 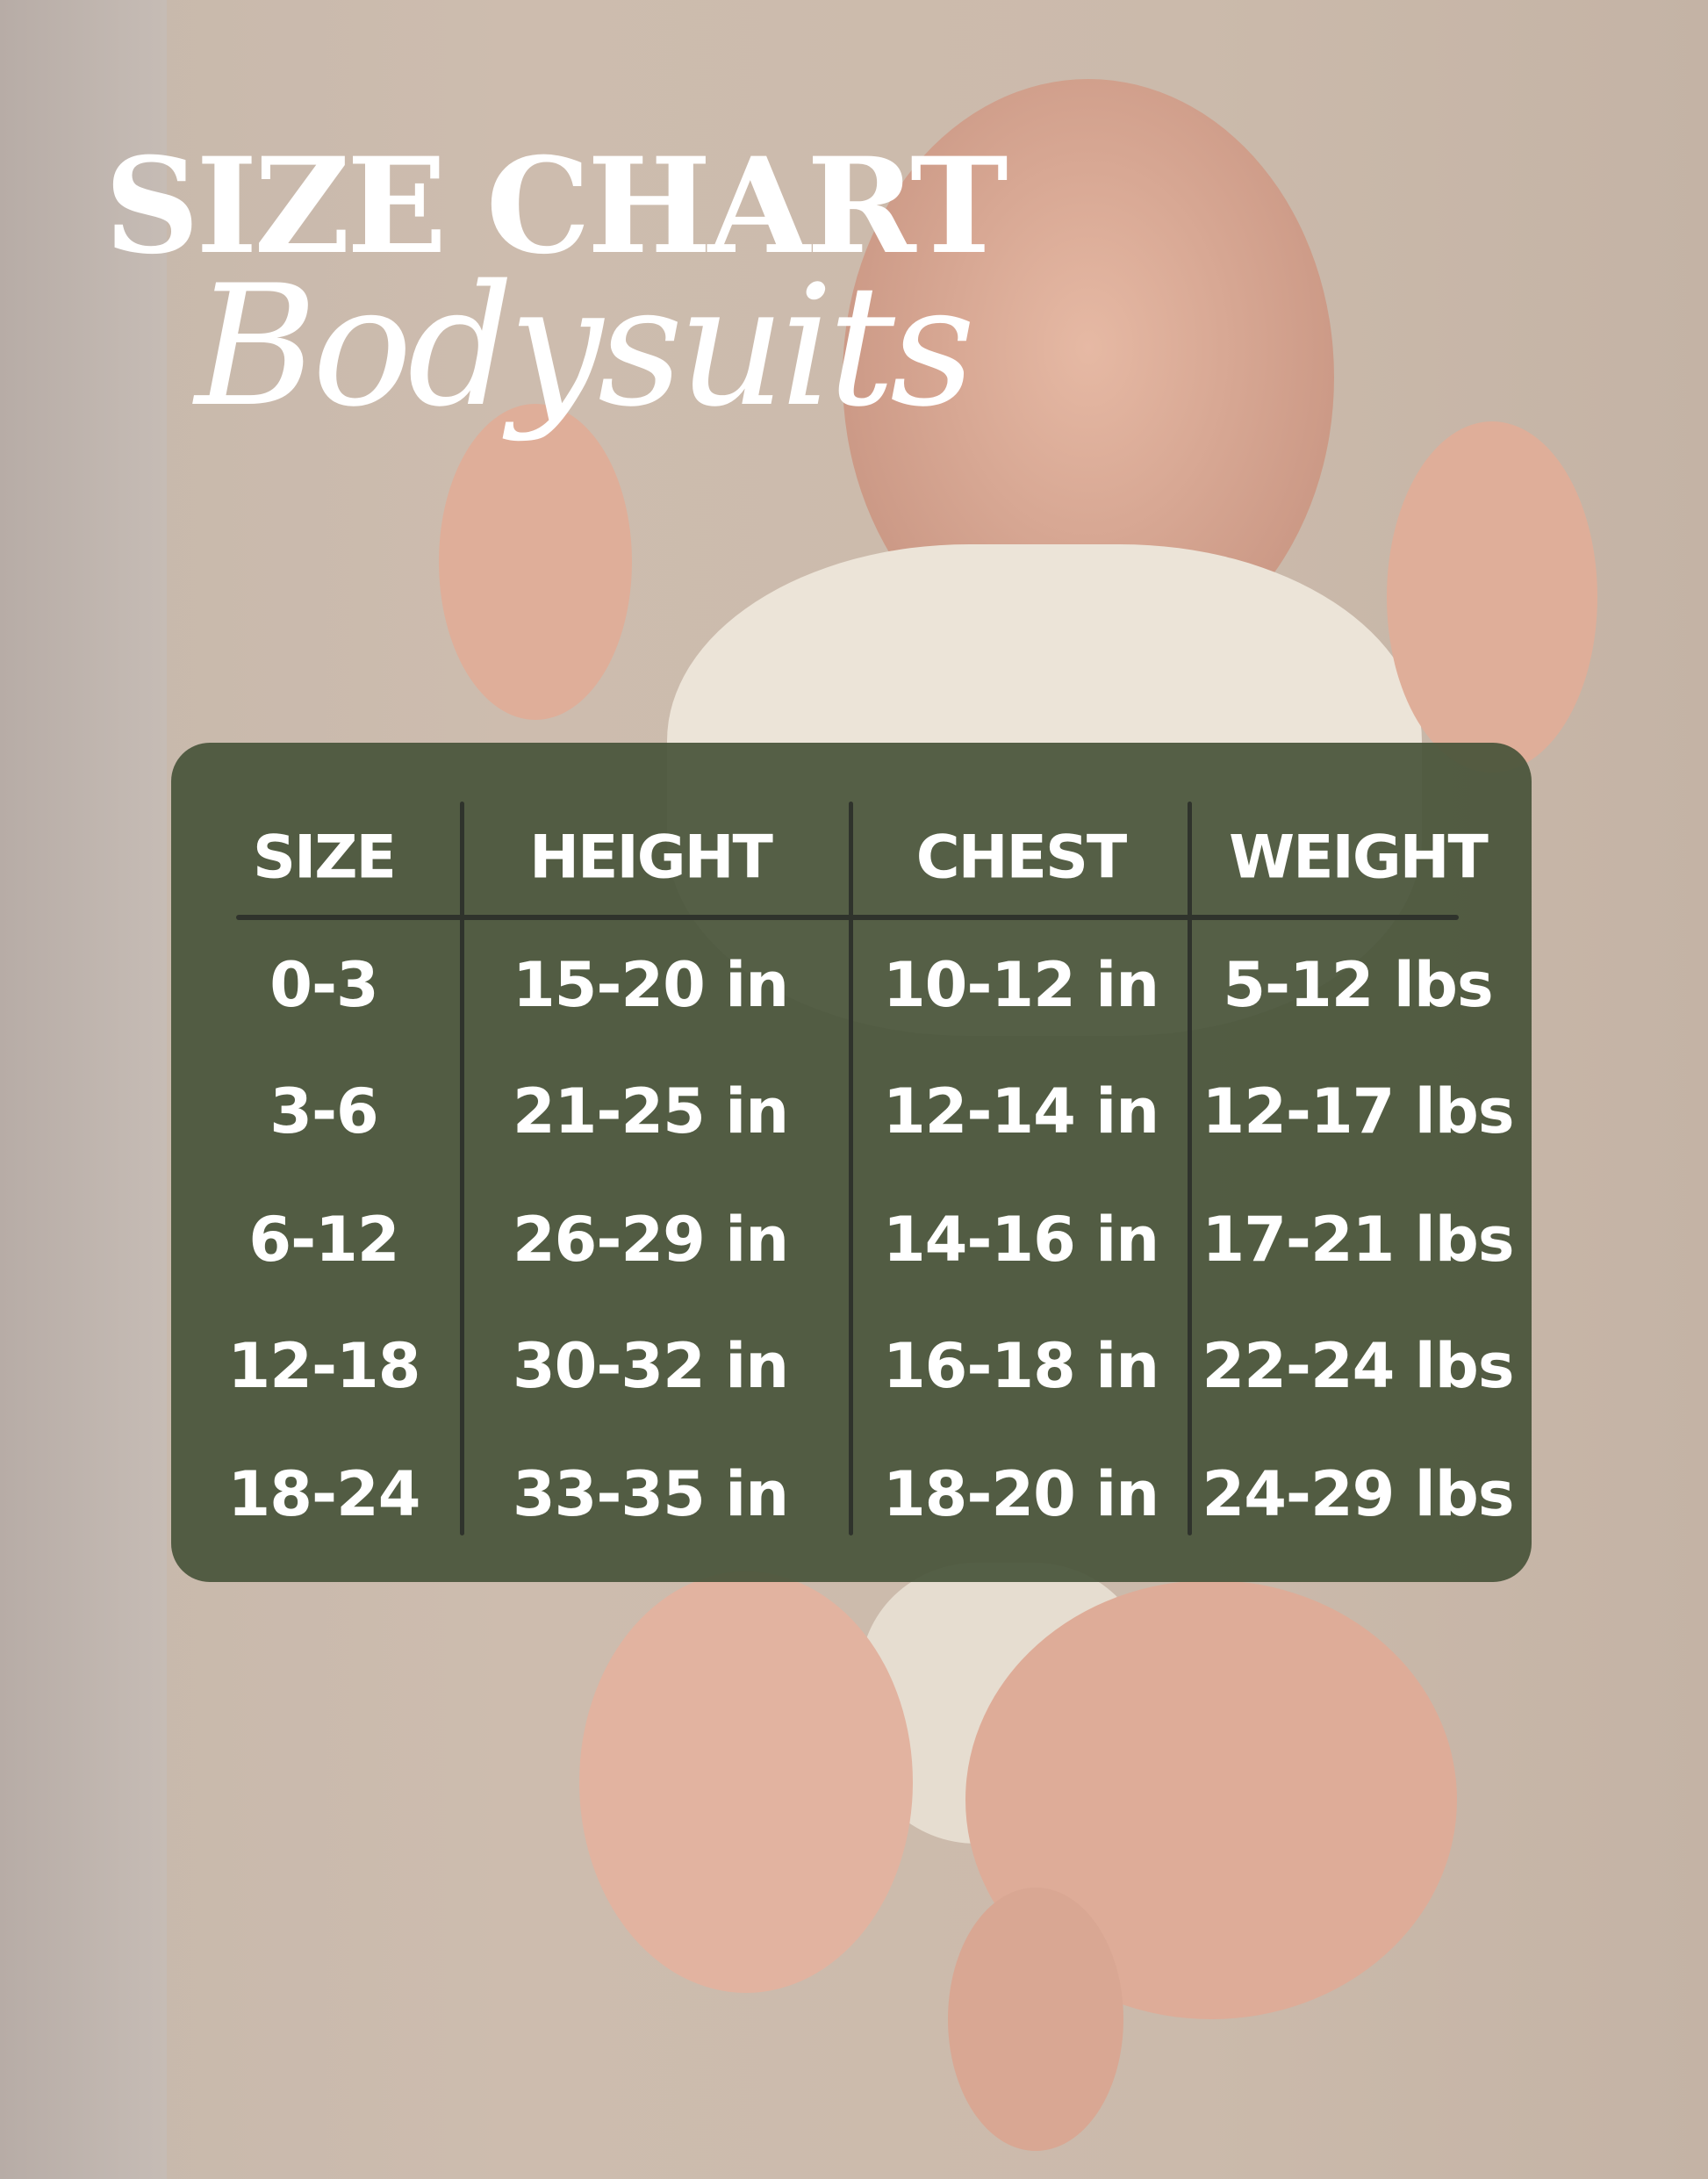 What do you see at coordinates (556, 206) in the screenshot?
I see `page-title: SIZE CHART` at bounding box center [556, 206].